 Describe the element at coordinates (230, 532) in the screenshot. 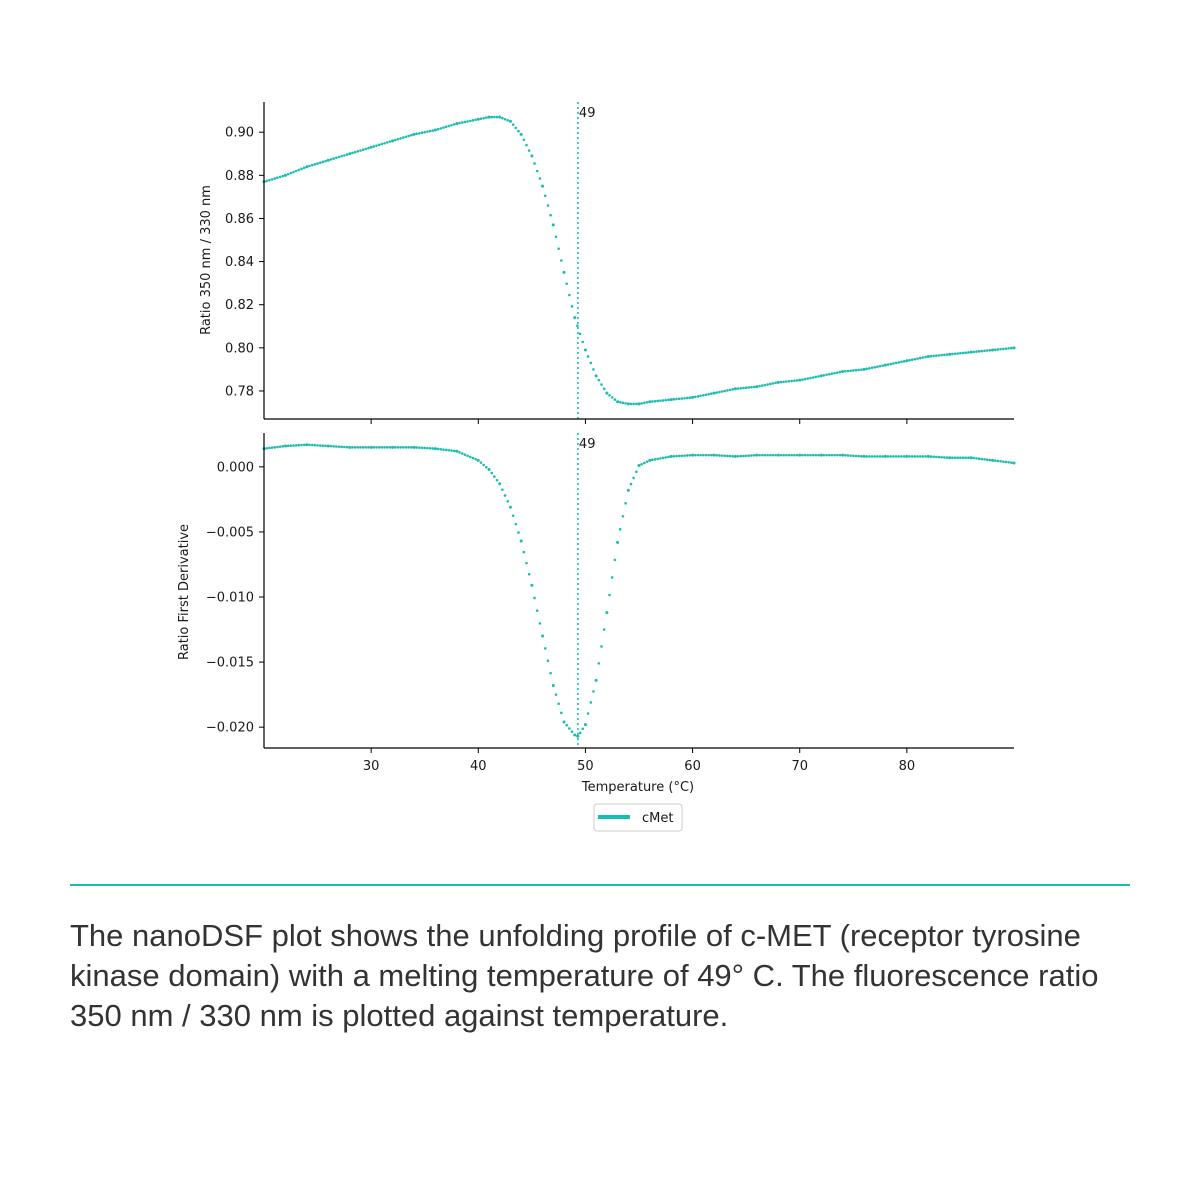

I see `y-tick-label: −0.005` at that location.